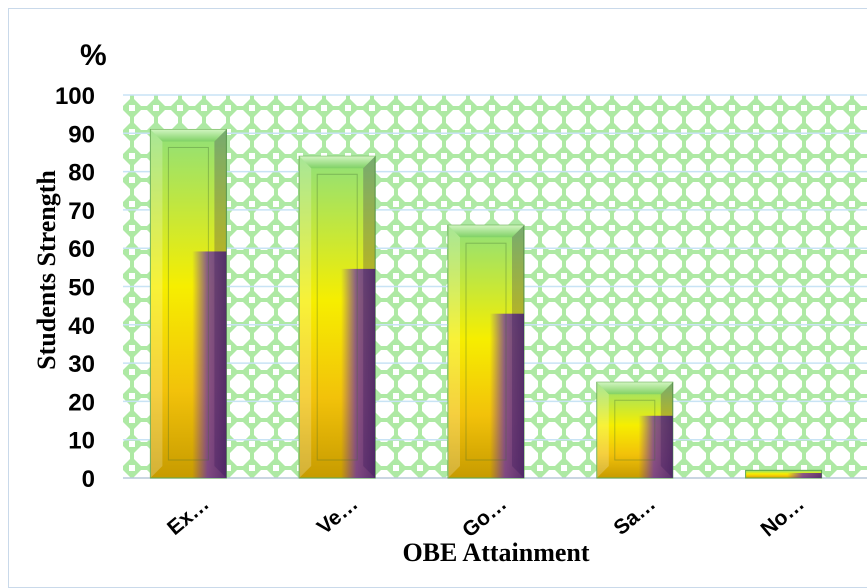 The image size is (867, 588). I want to click on y-tick-label: 70, so click(81, 211).